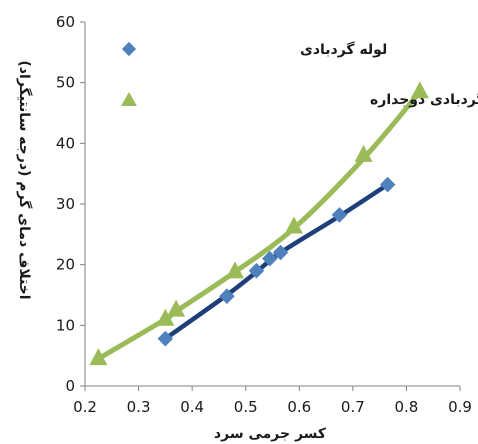 The image size is (478, 444). Describe the element at coordinates (65, 204) in the screenshot. I see `y-tick-label: 30` at that location.